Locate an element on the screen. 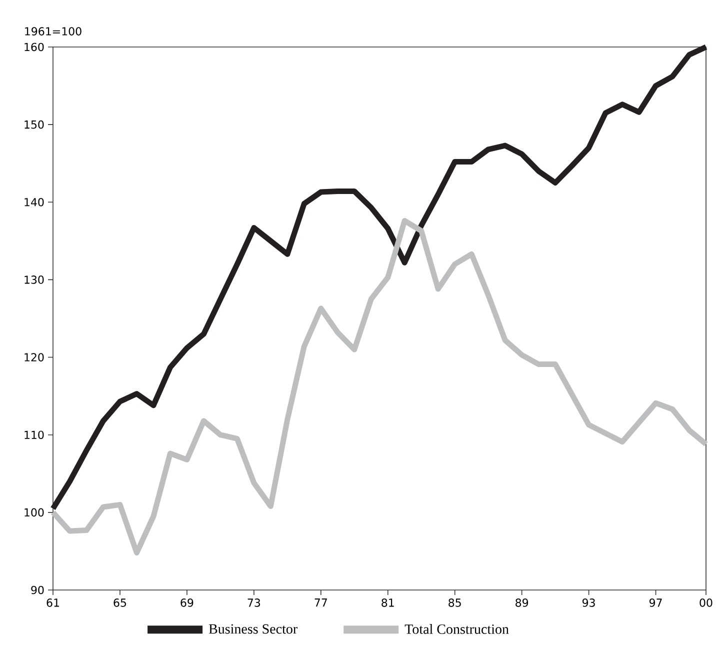 This screenshot has width=719, height=665. x-tick-label: 89 is located at coordinates (522, 602).